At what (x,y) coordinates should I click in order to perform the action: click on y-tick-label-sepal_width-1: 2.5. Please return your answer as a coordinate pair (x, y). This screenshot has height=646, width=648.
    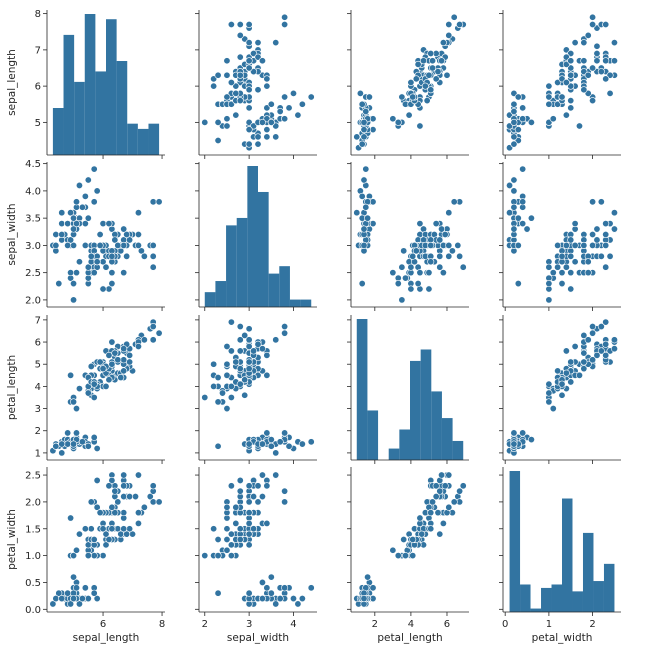
    Looking at the image, I should click on (33, 273).